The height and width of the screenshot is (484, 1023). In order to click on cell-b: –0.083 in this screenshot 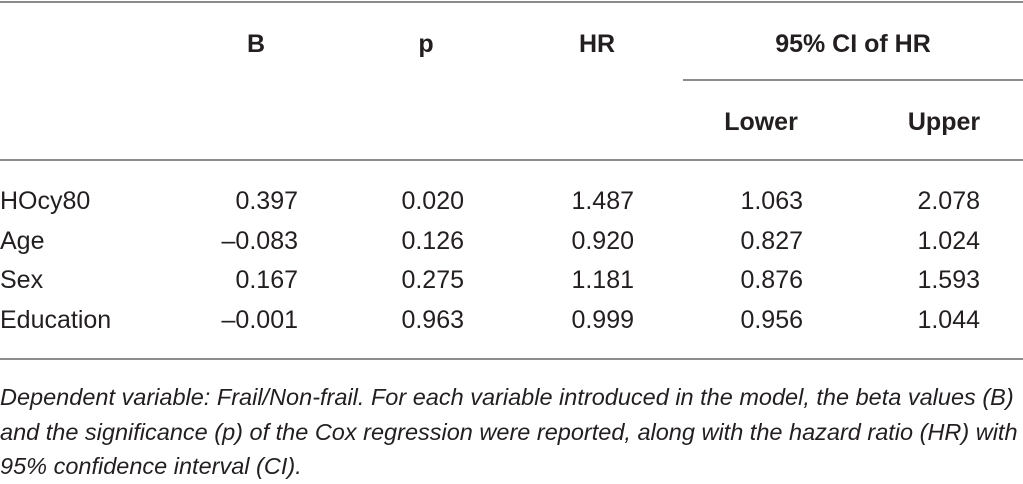, I will do `click(259, 241)`.